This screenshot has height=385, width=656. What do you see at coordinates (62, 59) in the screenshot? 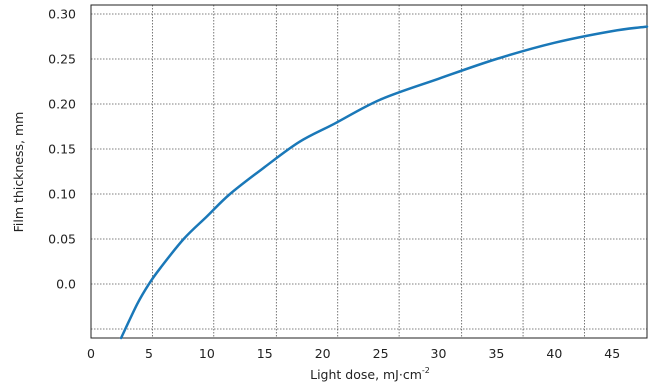
I see `y-tick-label: 0.25` at bounding box center [62, 59].